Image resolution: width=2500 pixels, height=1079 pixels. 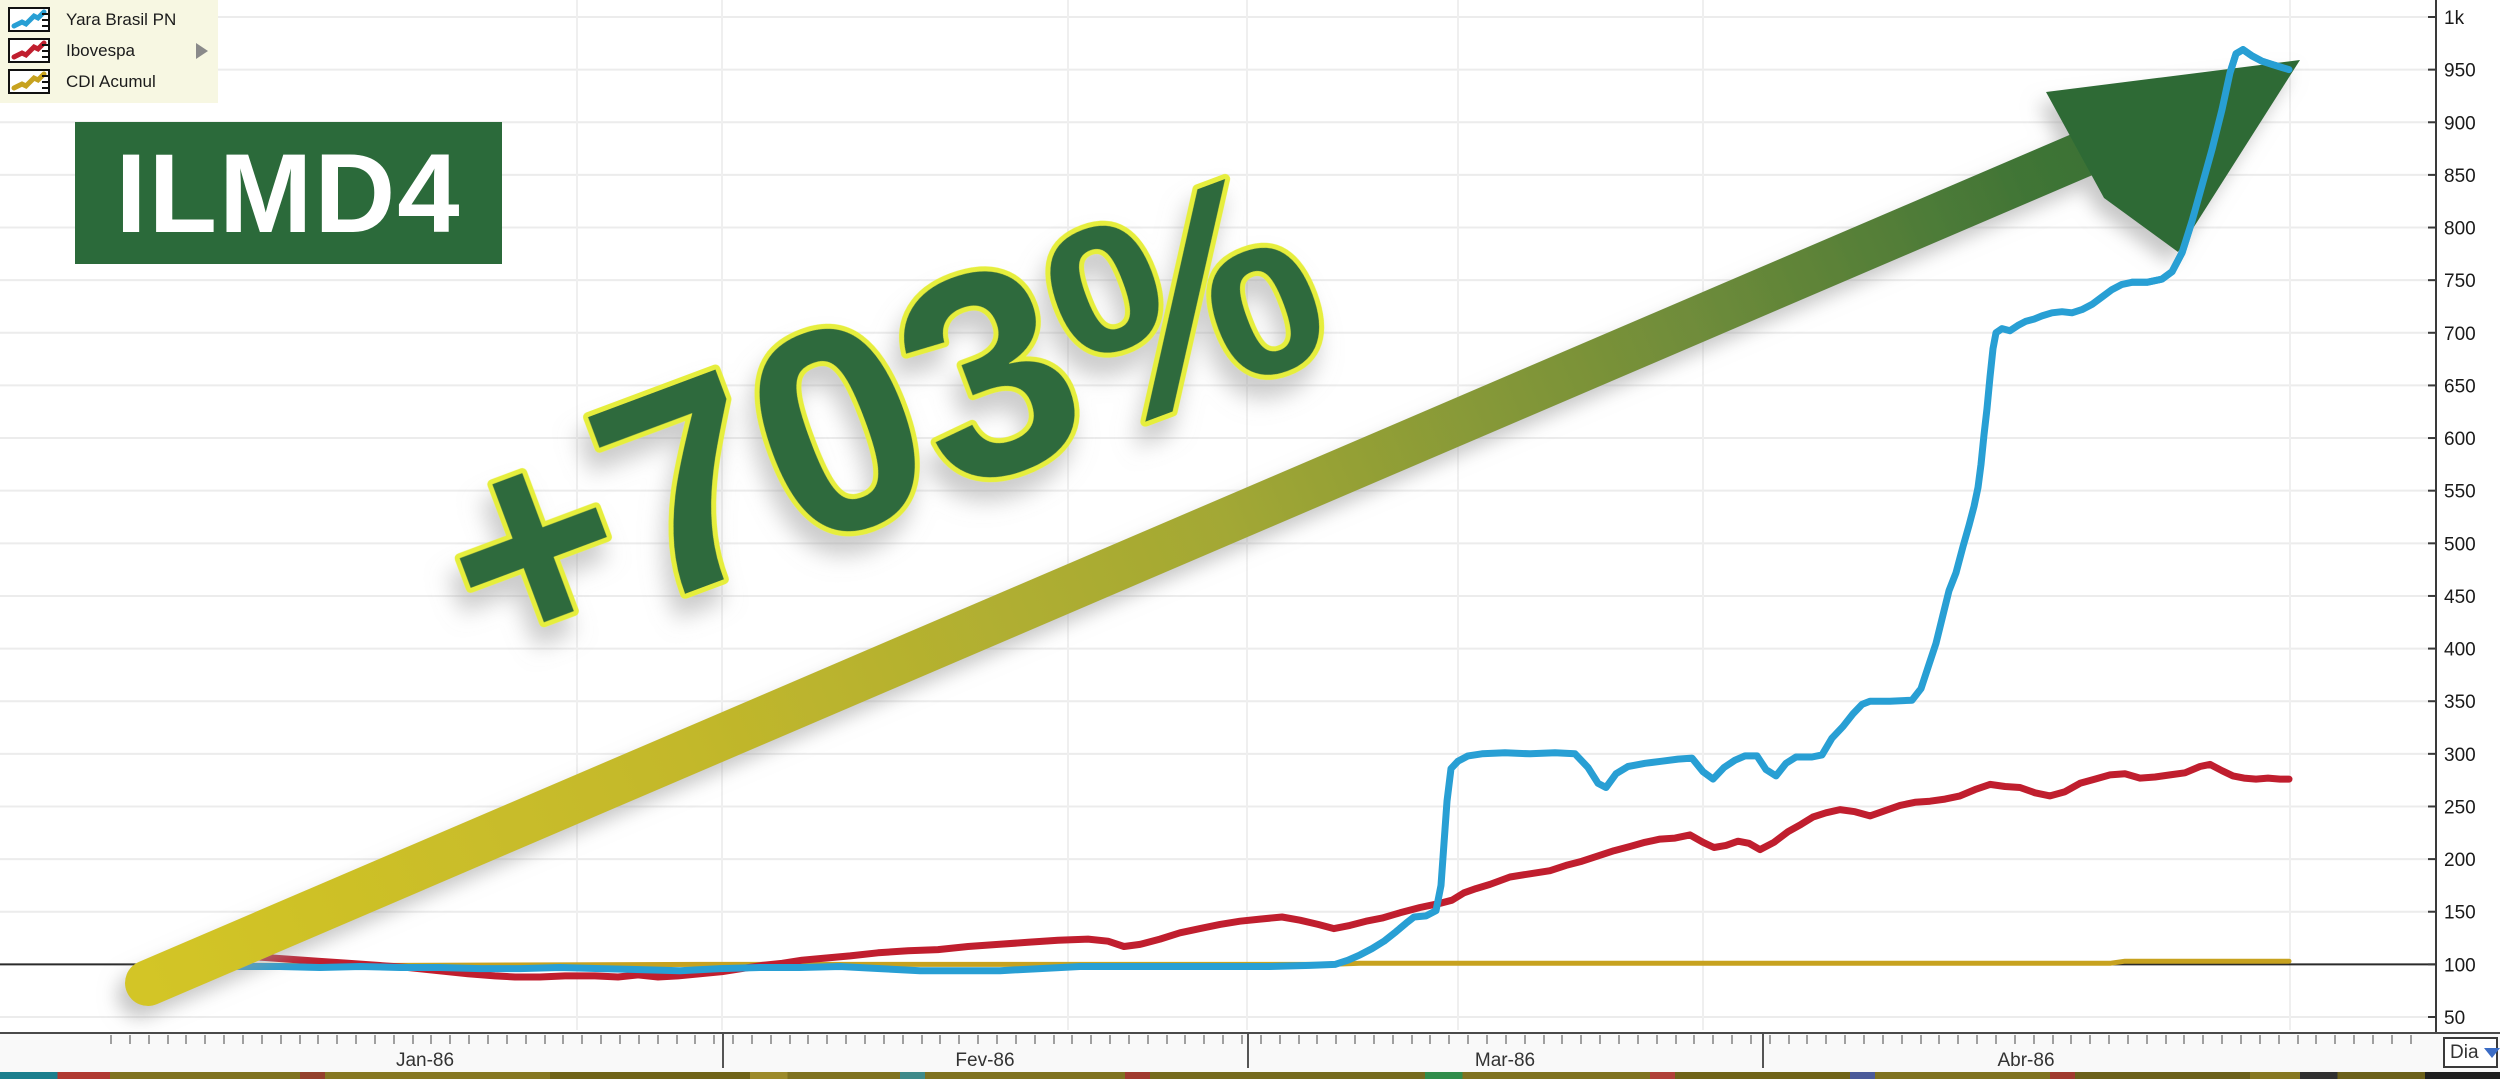 I want to click on legend-item-yara-brasil: Yara Brasil PN, so click(x=109, y=19).